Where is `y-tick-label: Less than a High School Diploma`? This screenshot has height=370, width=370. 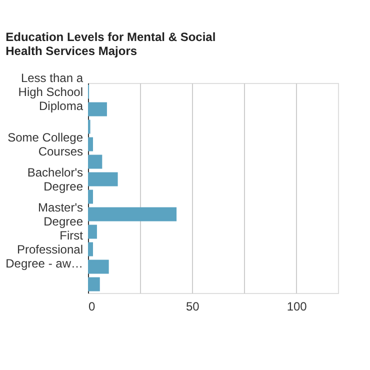
y-tick-label: Less than a High School Diploma is located at coordinates (51, 91).